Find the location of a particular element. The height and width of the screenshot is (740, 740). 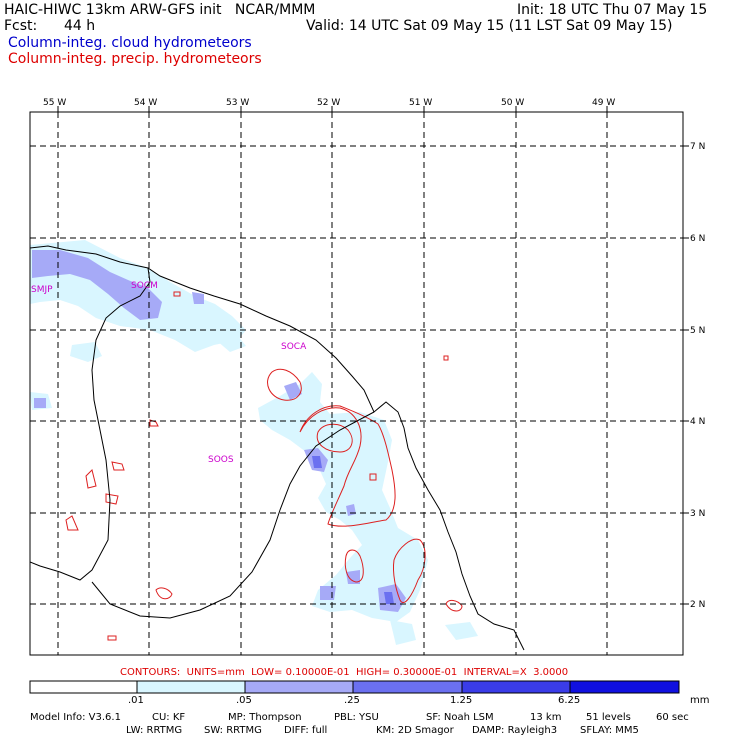

colorbar-tick-2: .25 is located at coordinates (352, 700).